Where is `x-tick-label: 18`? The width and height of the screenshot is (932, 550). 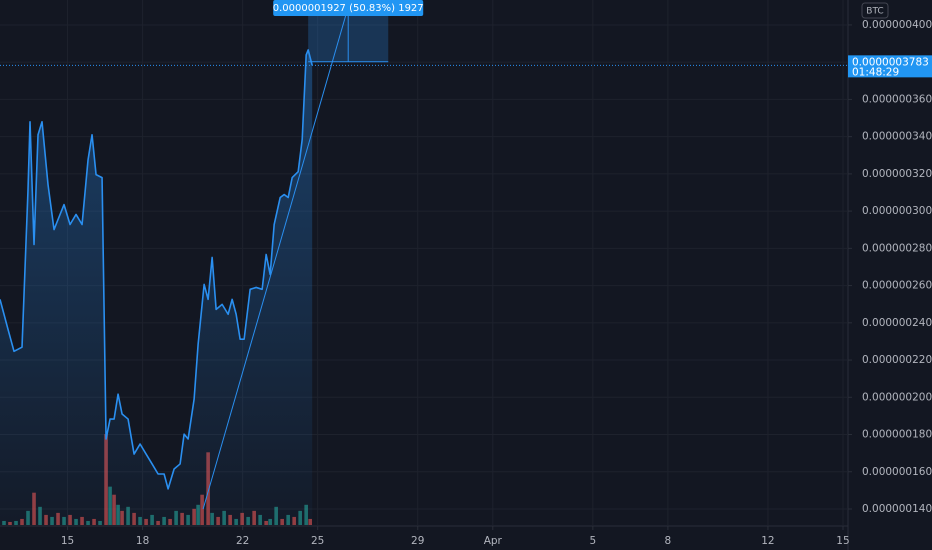 x-tick-label: 18 is located at coordinates (142, 541).